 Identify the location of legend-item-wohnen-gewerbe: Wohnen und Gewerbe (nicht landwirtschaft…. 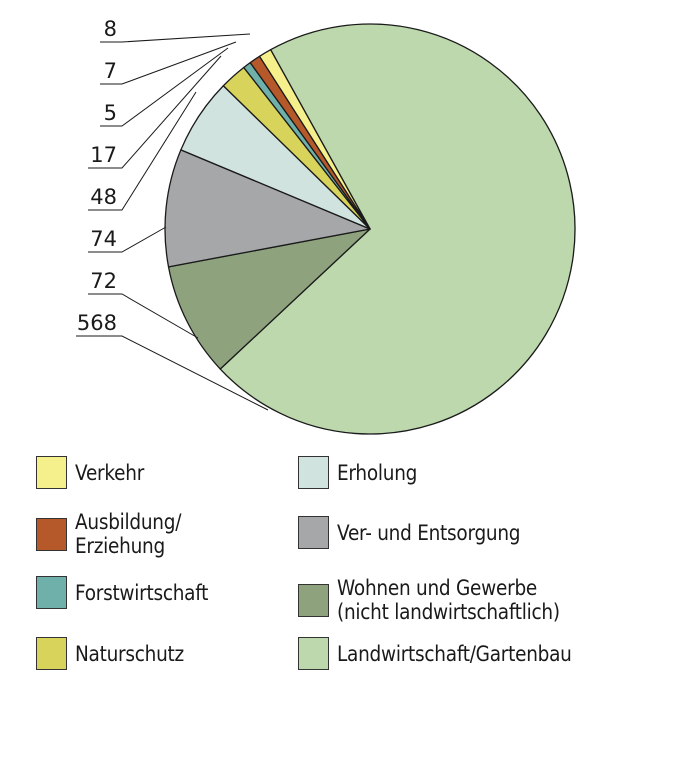
(444, 600).